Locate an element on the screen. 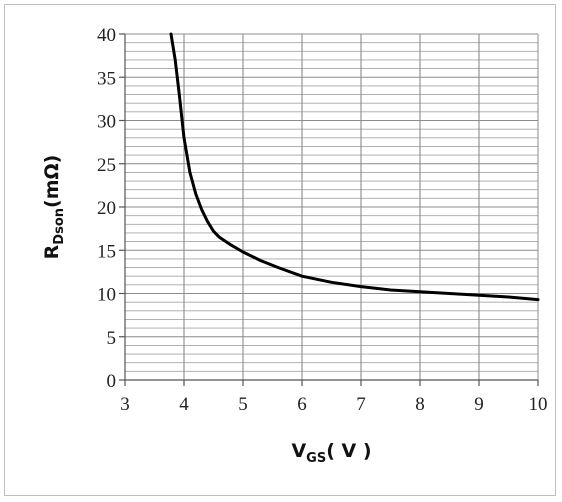 The width and height of the screenshot is (562, 502). x-axis-label-main: V is located at coordinates (298, 451).